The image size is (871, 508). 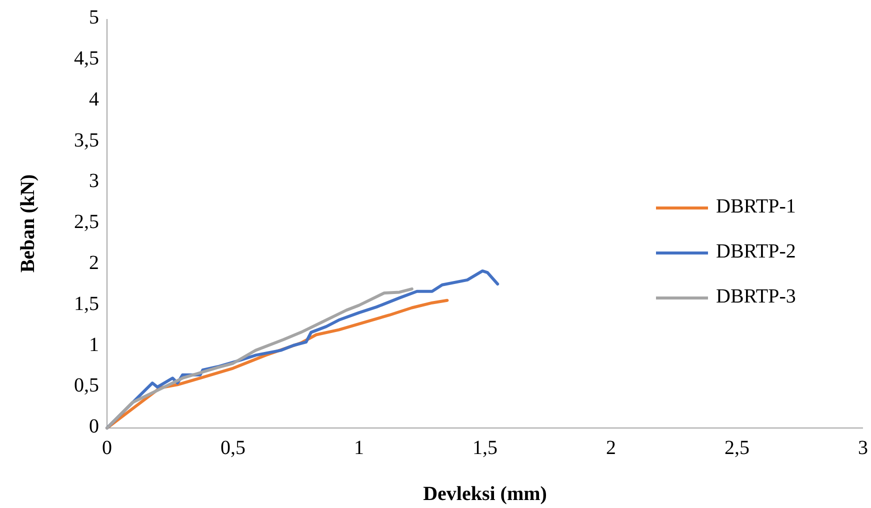 What do you see at coordinates (756, 297) in the screenshot?
I see `legend-label: DBRTP-3` at bounding box center [756, 297].